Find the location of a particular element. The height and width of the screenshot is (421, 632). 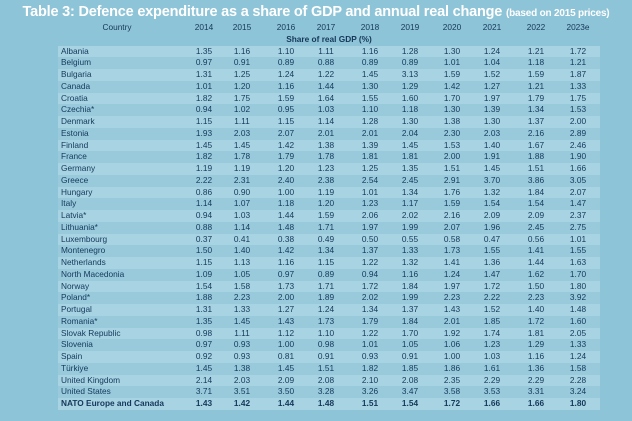

value-cell: 0.58 is located at coordinates (452, 238).